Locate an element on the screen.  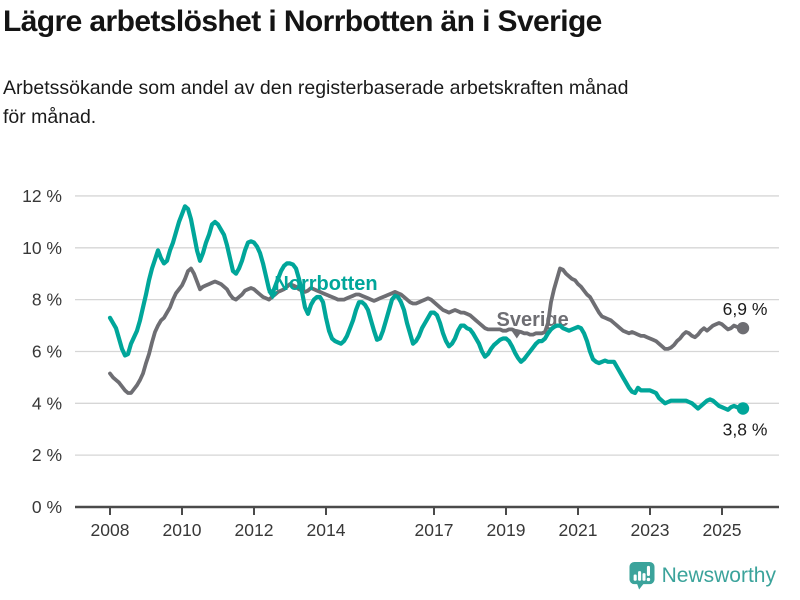
y-axis-label: 2 % is located at coordinates (47, 455).